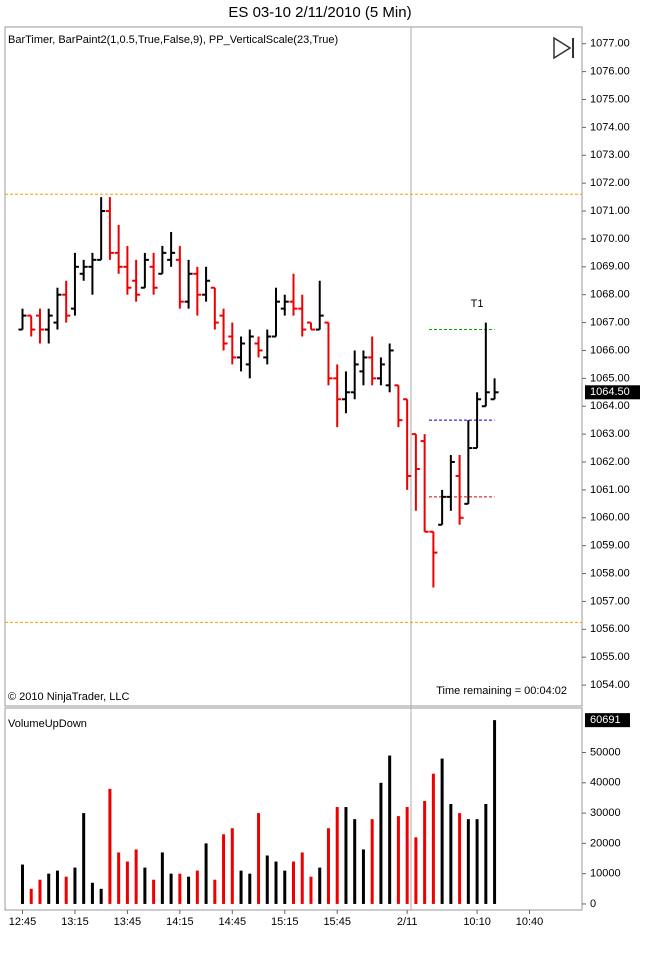 The width and height of the screenshot is (645, 954). What do you see at coordinates (593, 904) in the screenshot?
I see `y-tick-label: 0` at bounding box center [593, 904].